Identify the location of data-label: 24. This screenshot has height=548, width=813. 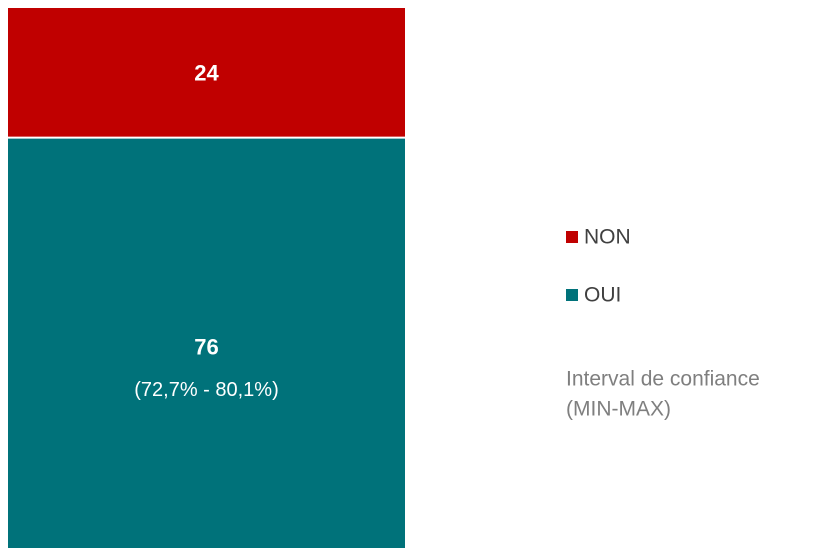
(206, 73).